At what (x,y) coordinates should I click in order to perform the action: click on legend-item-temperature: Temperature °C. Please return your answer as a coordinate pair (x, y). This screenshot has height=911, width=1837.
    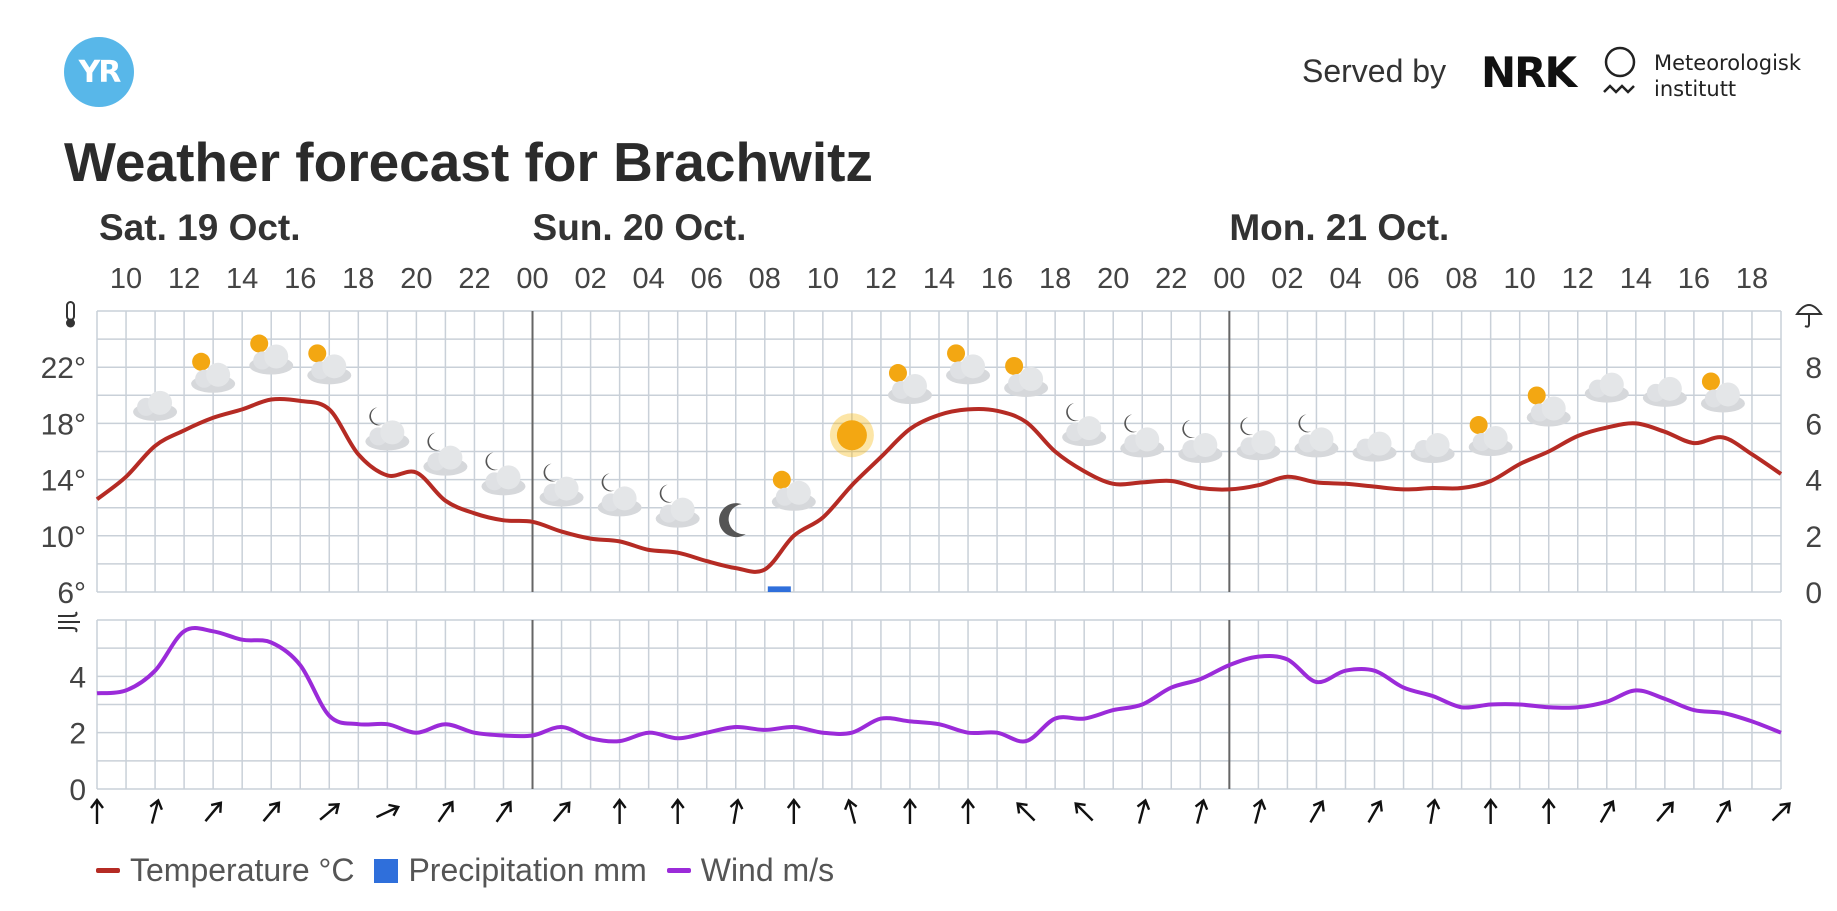
    Looking at the image, I should click on (225, 870).